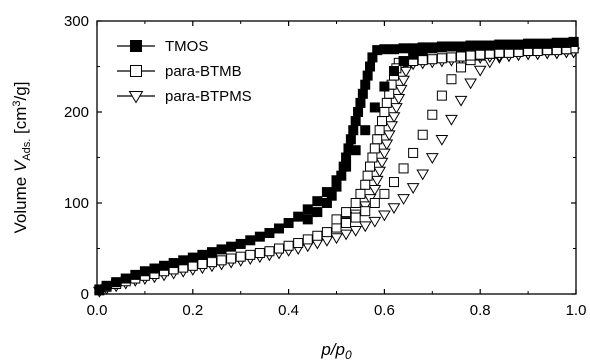 The height and width of the screenshot is (362, 590). Describe the element at coordinates (97, 310) in the screenshot. I see `x-tick-label: 0.0` at that location.